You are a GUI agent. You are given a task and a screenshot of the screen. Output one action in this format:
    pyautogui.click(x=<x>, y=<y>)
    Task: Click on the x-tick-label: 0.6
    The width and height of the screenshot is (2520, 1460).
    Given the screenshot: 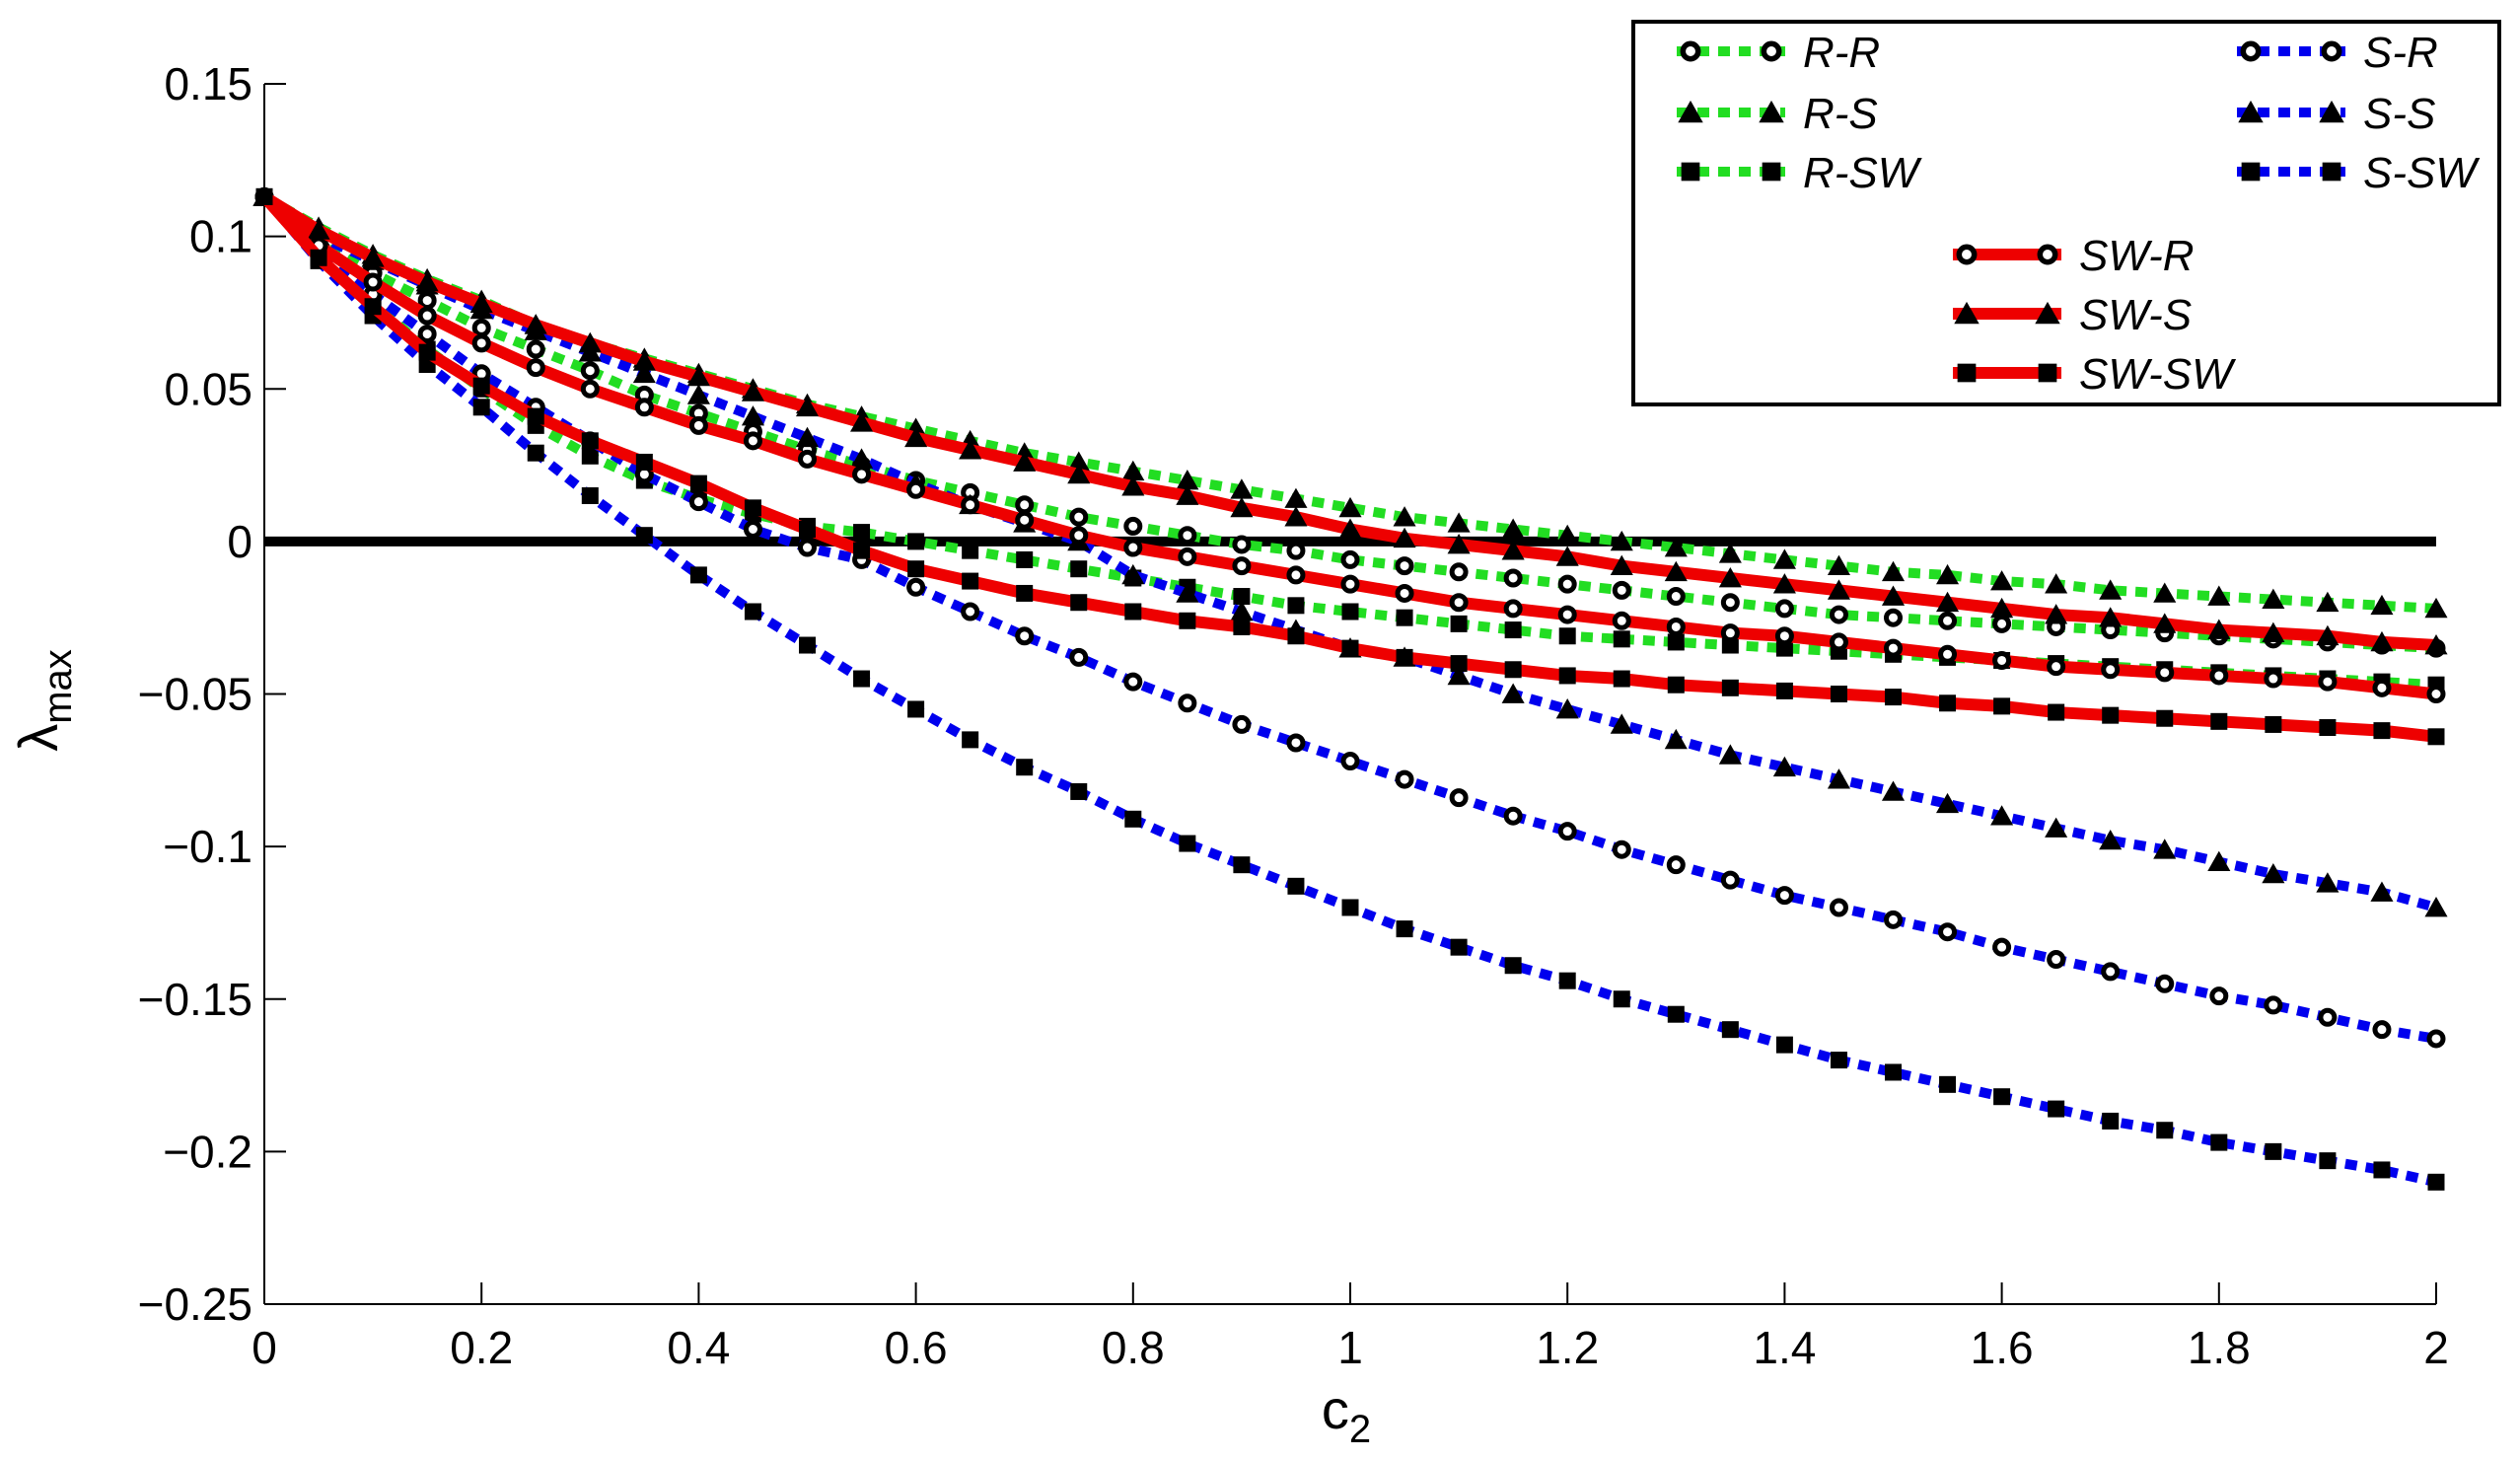 What is the action you would take?
    pyautogui.click(x=916, y=1348)
    